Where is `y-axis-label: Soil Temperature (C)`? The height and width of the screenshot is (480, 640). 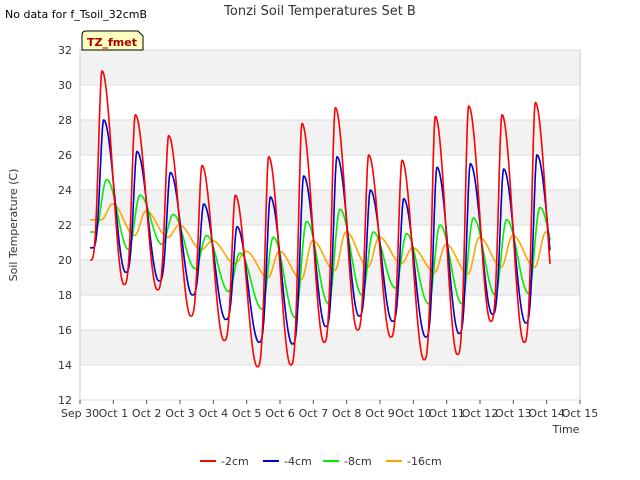
y-axis-label: Soil Temperature (C) is located at coordinates (13, 225).